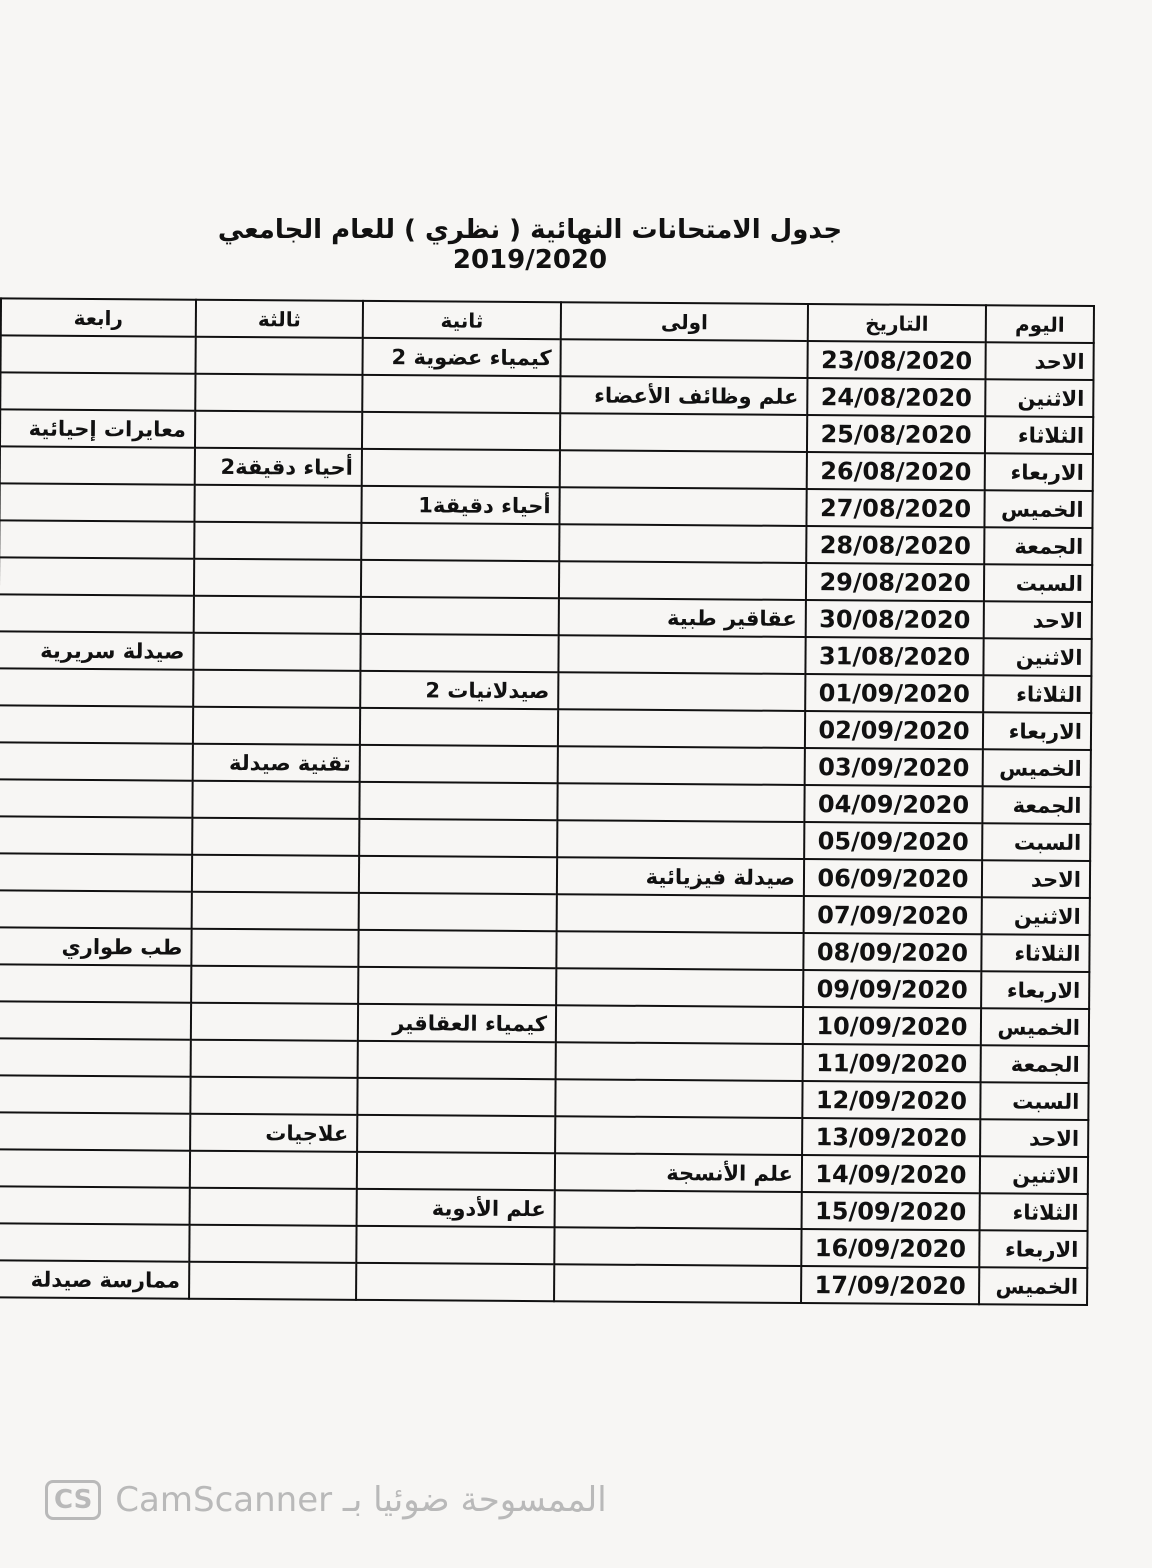  What do you see at coordinates (73, 1500) in the screenshot?
I see `camscanner-logo: CS` at bounding box center [73, 1500].